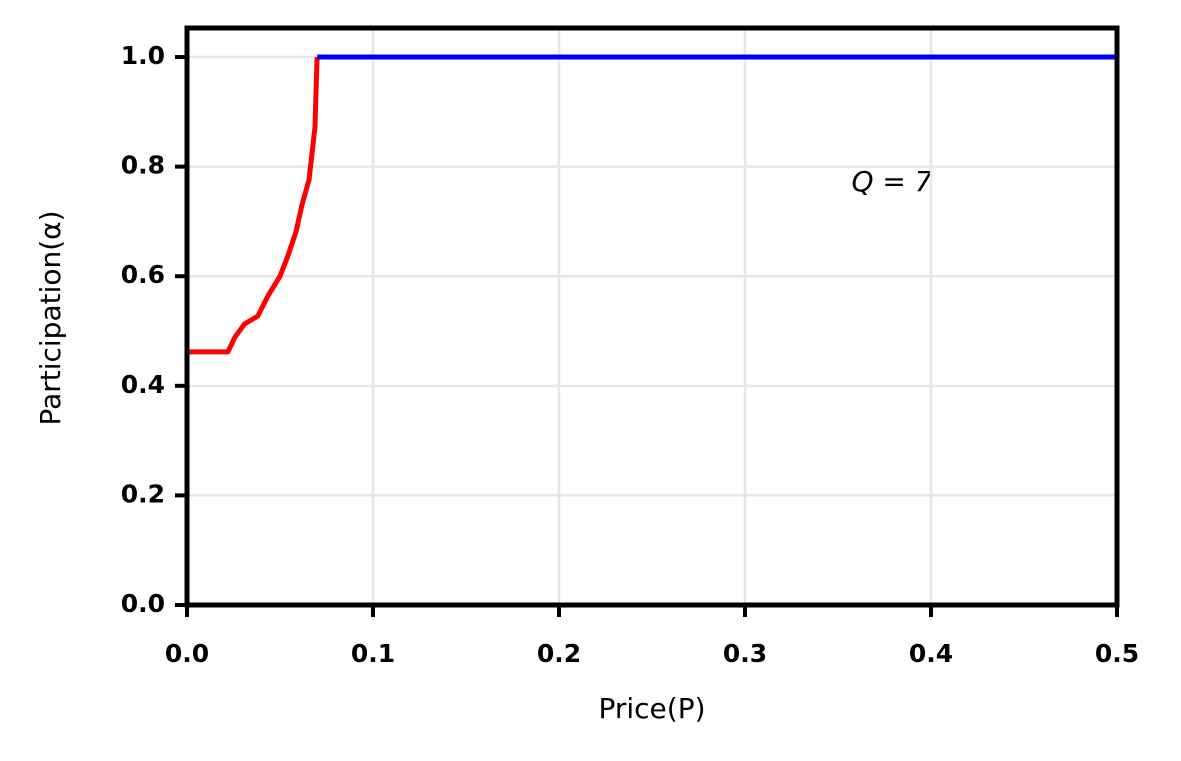 The height and width of the screenshot is (761, 1181). I want to click on y-tick-label: 0.4, so click(143, 384).